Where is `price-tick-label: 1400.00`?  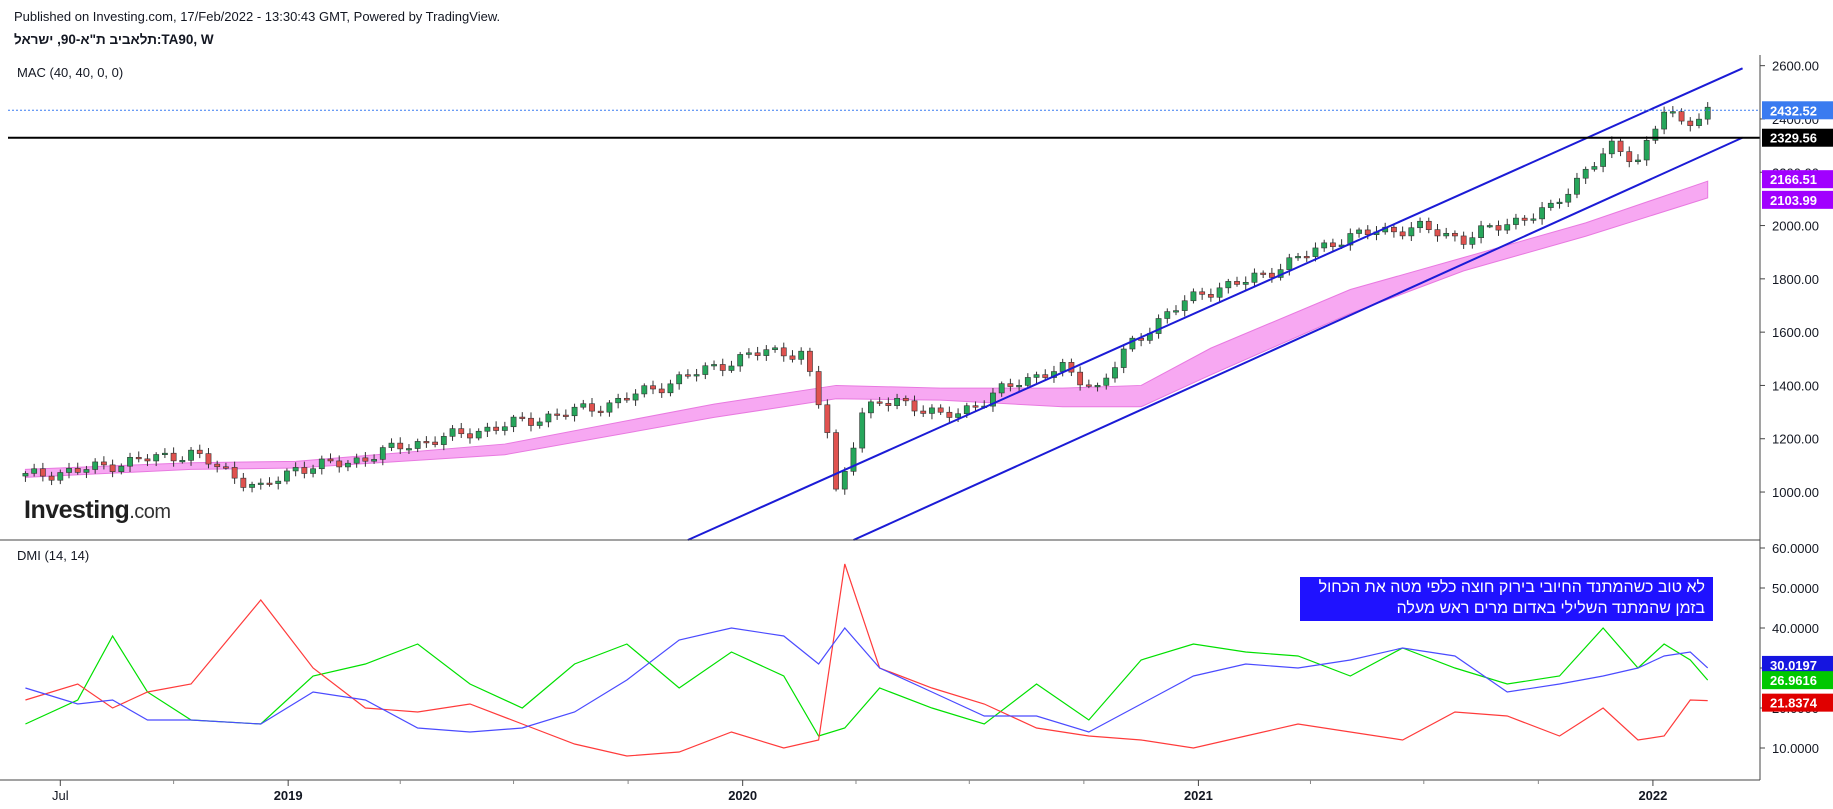
price-tick-label: 1400.00 is located at coordinates (1795, 385).